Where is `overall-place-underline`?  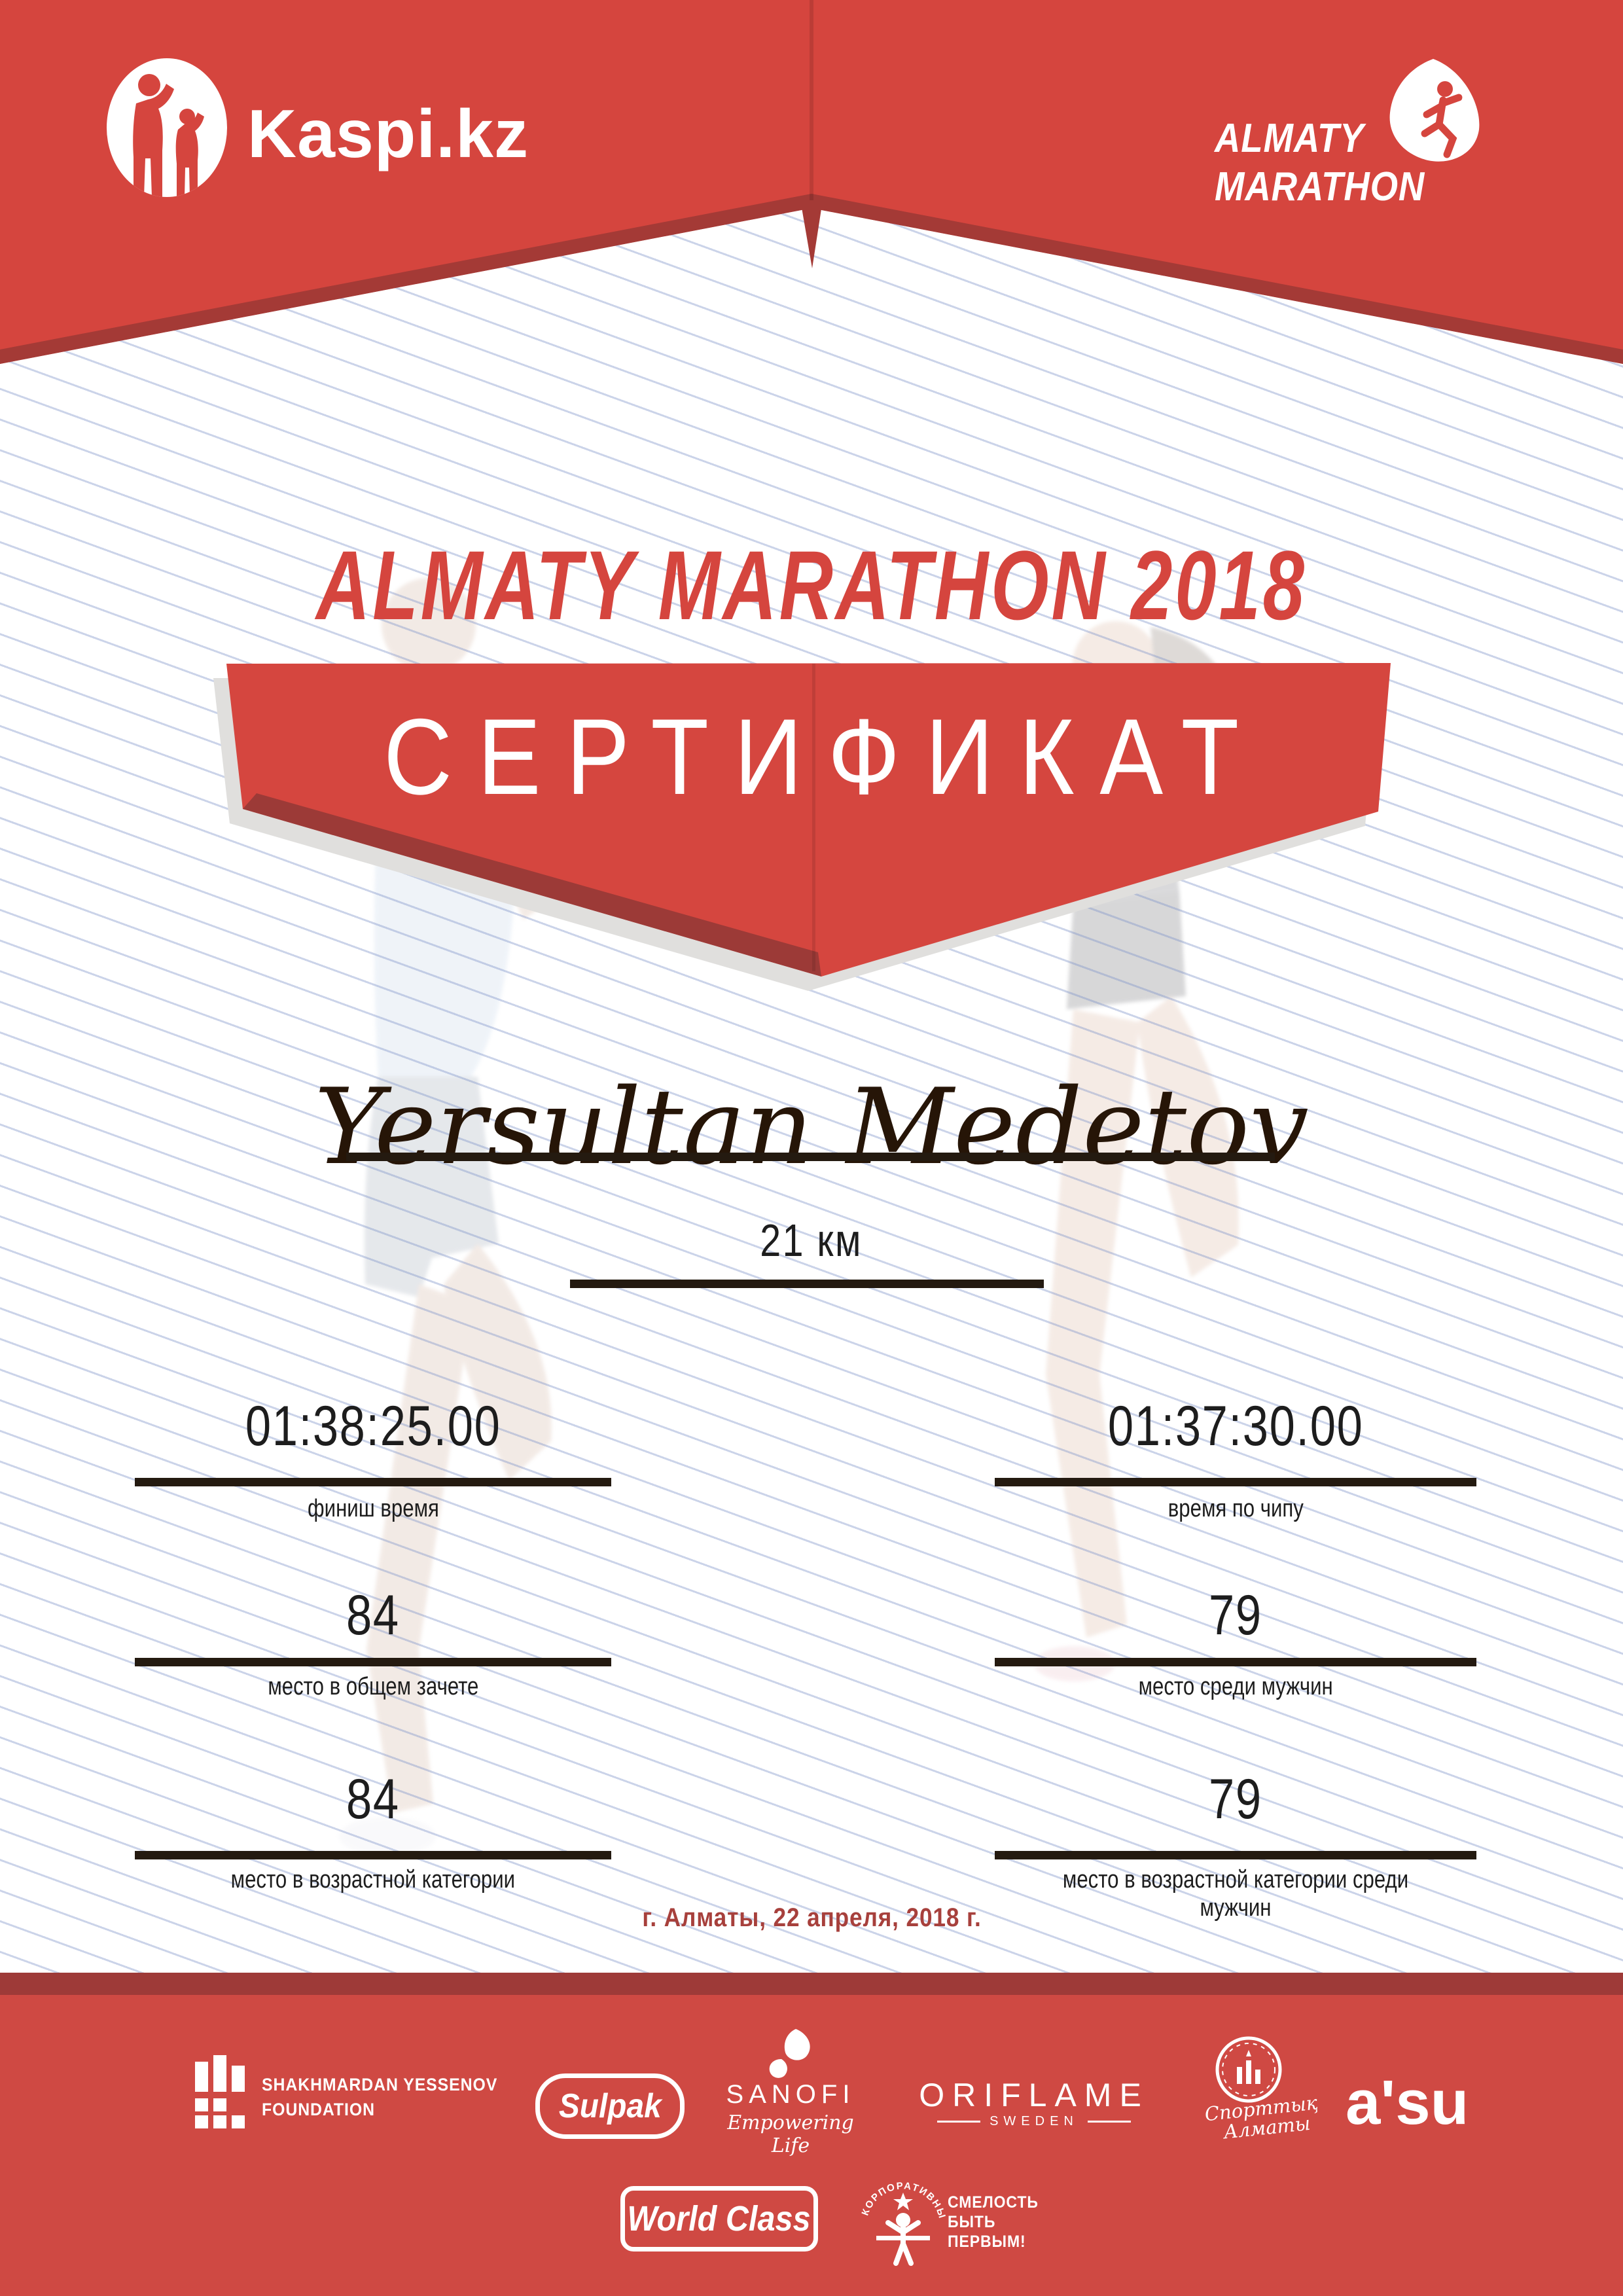
overall-place-underline is located at coordinates (373, 1662).